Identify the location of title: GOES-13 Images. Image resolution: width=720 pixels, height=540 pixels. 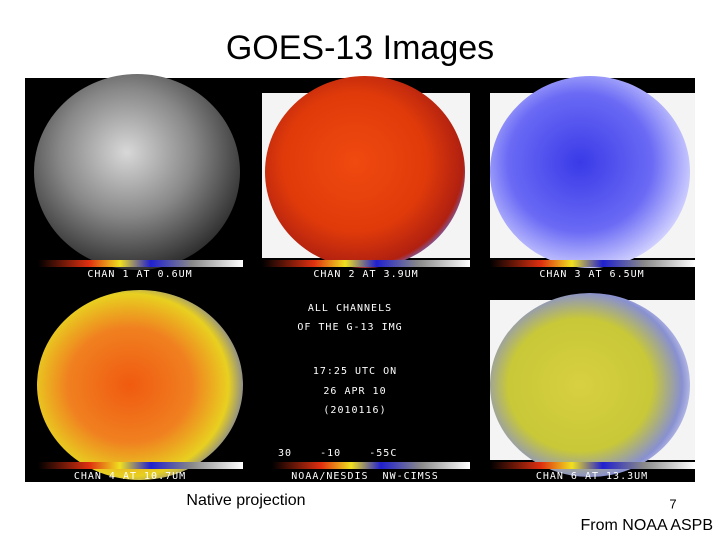
(360, 48).